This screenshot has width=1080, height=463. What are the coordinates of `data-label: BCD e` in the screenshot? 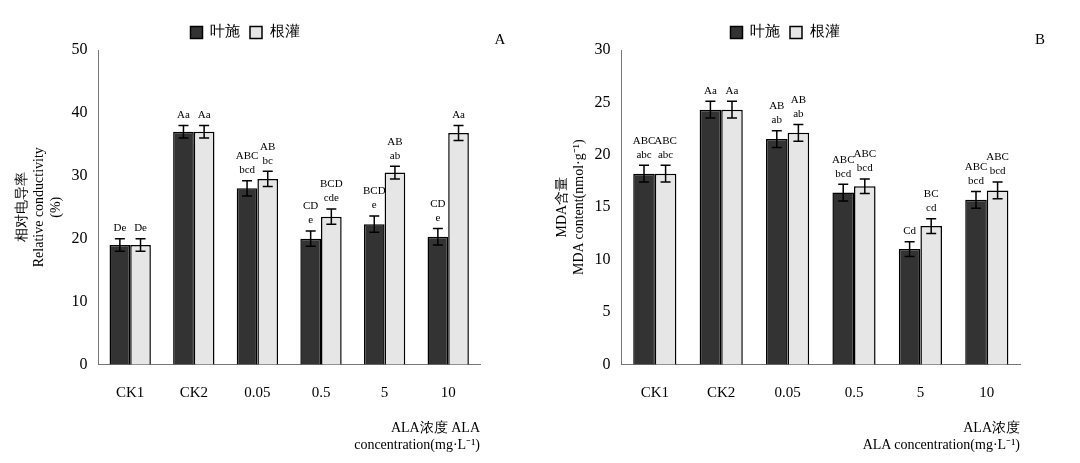 It's located at (374, 197).